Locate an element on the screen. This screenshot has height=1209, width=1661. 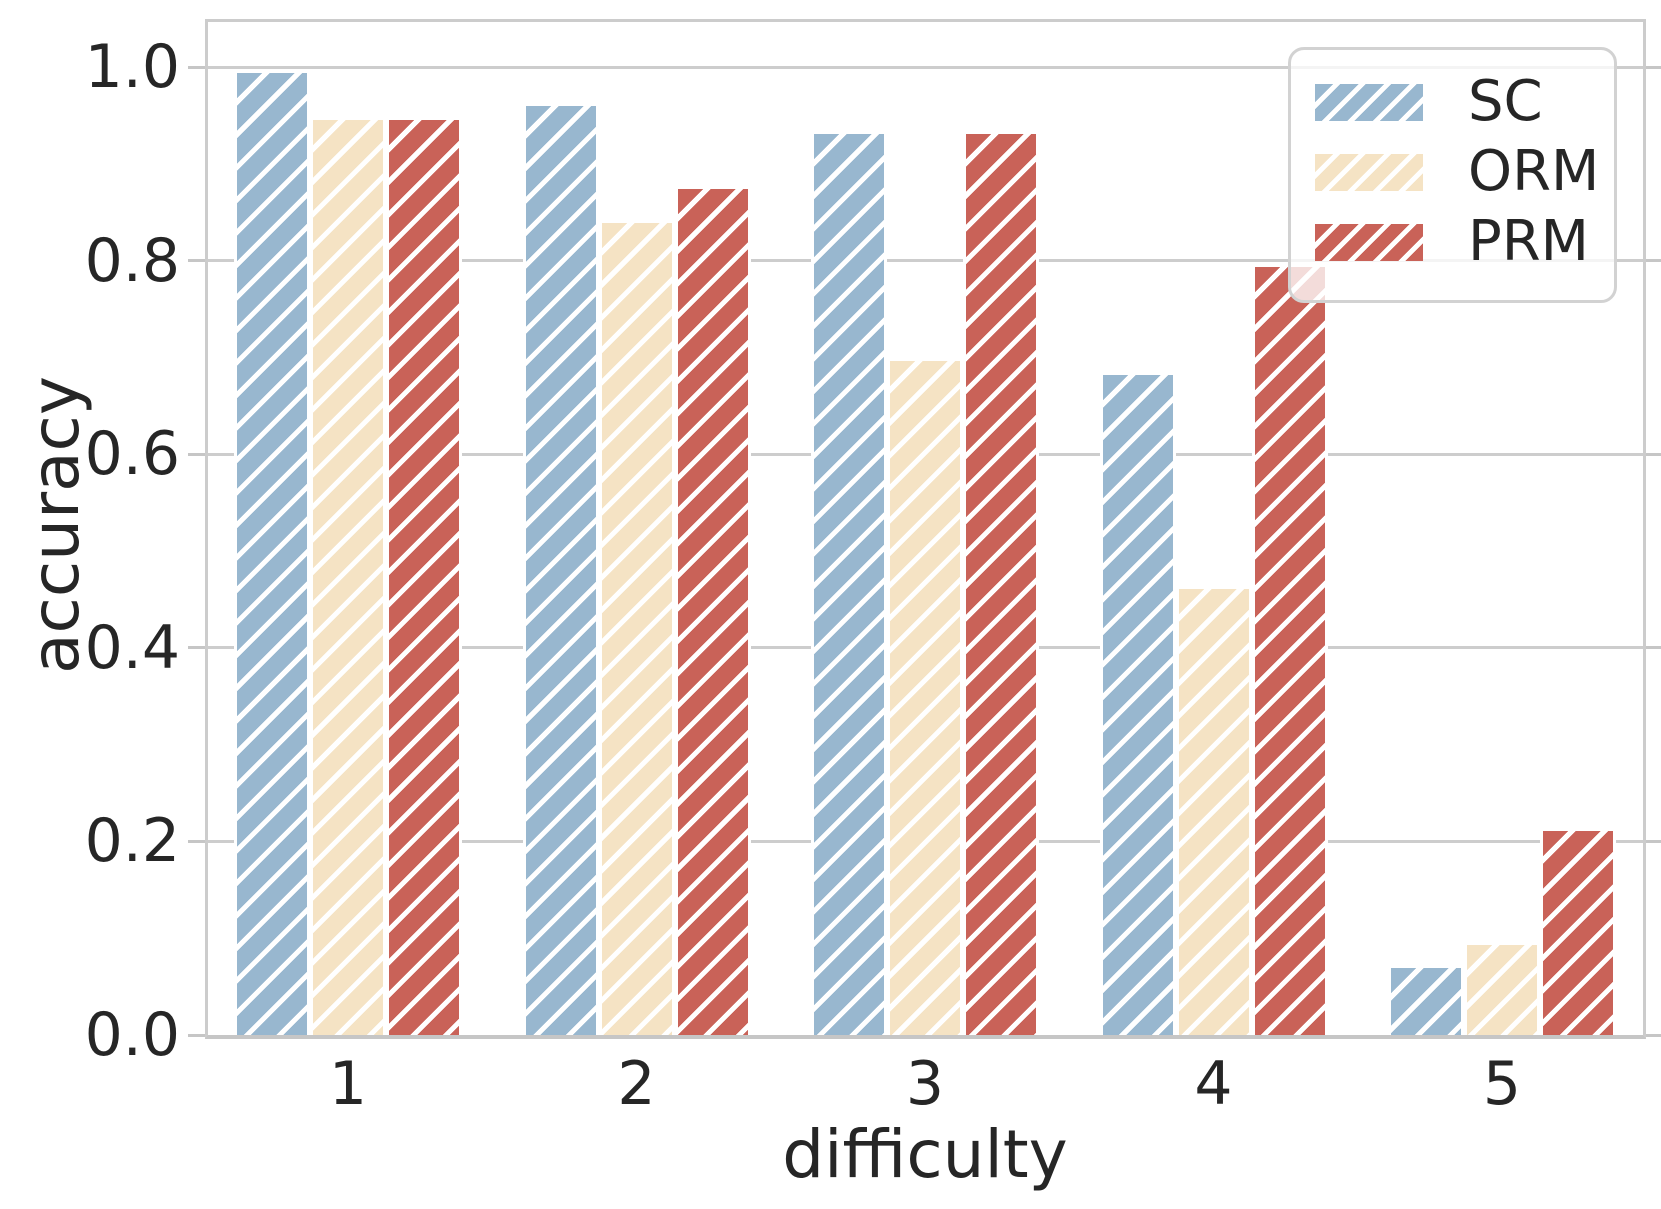
y-tick-label: 0.8 is located at coordinates (132, 260).